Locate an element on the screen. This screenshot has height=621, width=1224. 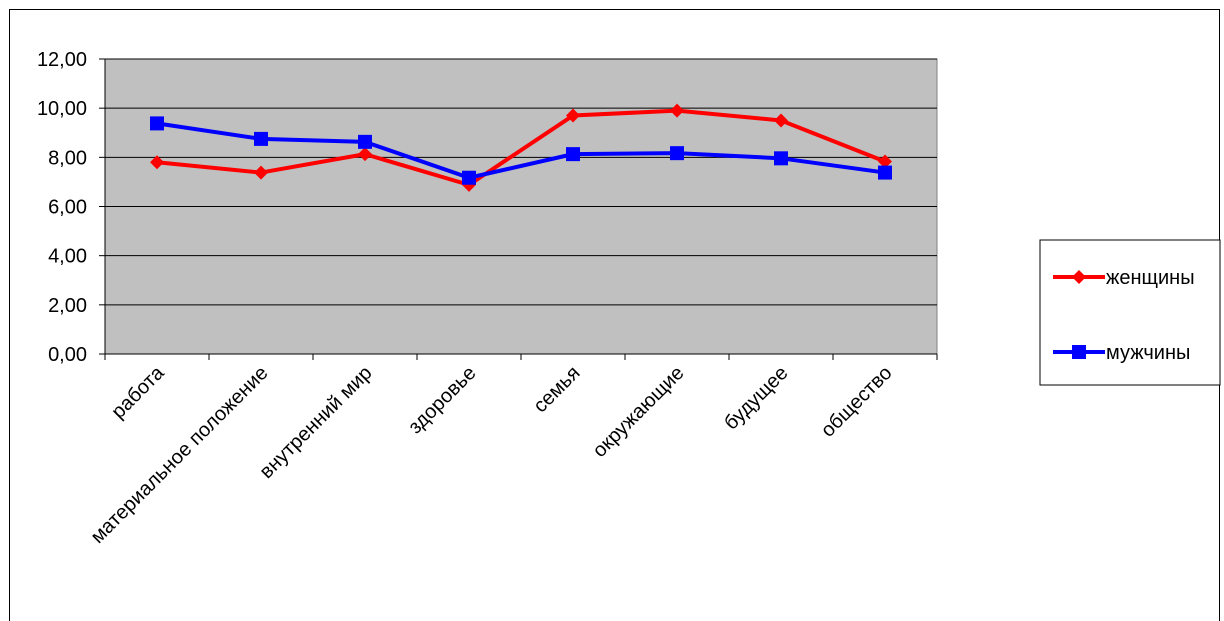
legend: женщины мужчины is located at coordinates (1130, 312).